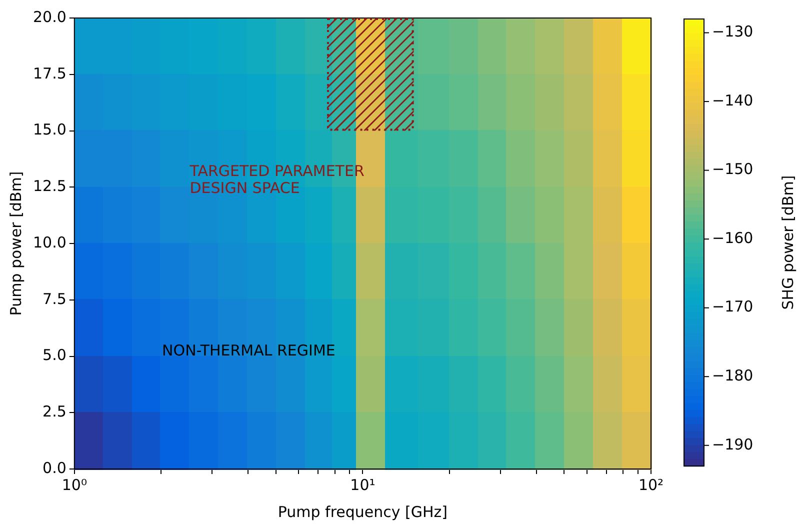  I want to click on x-axis-title: Pump frequency [GHz], so click(363, 511).